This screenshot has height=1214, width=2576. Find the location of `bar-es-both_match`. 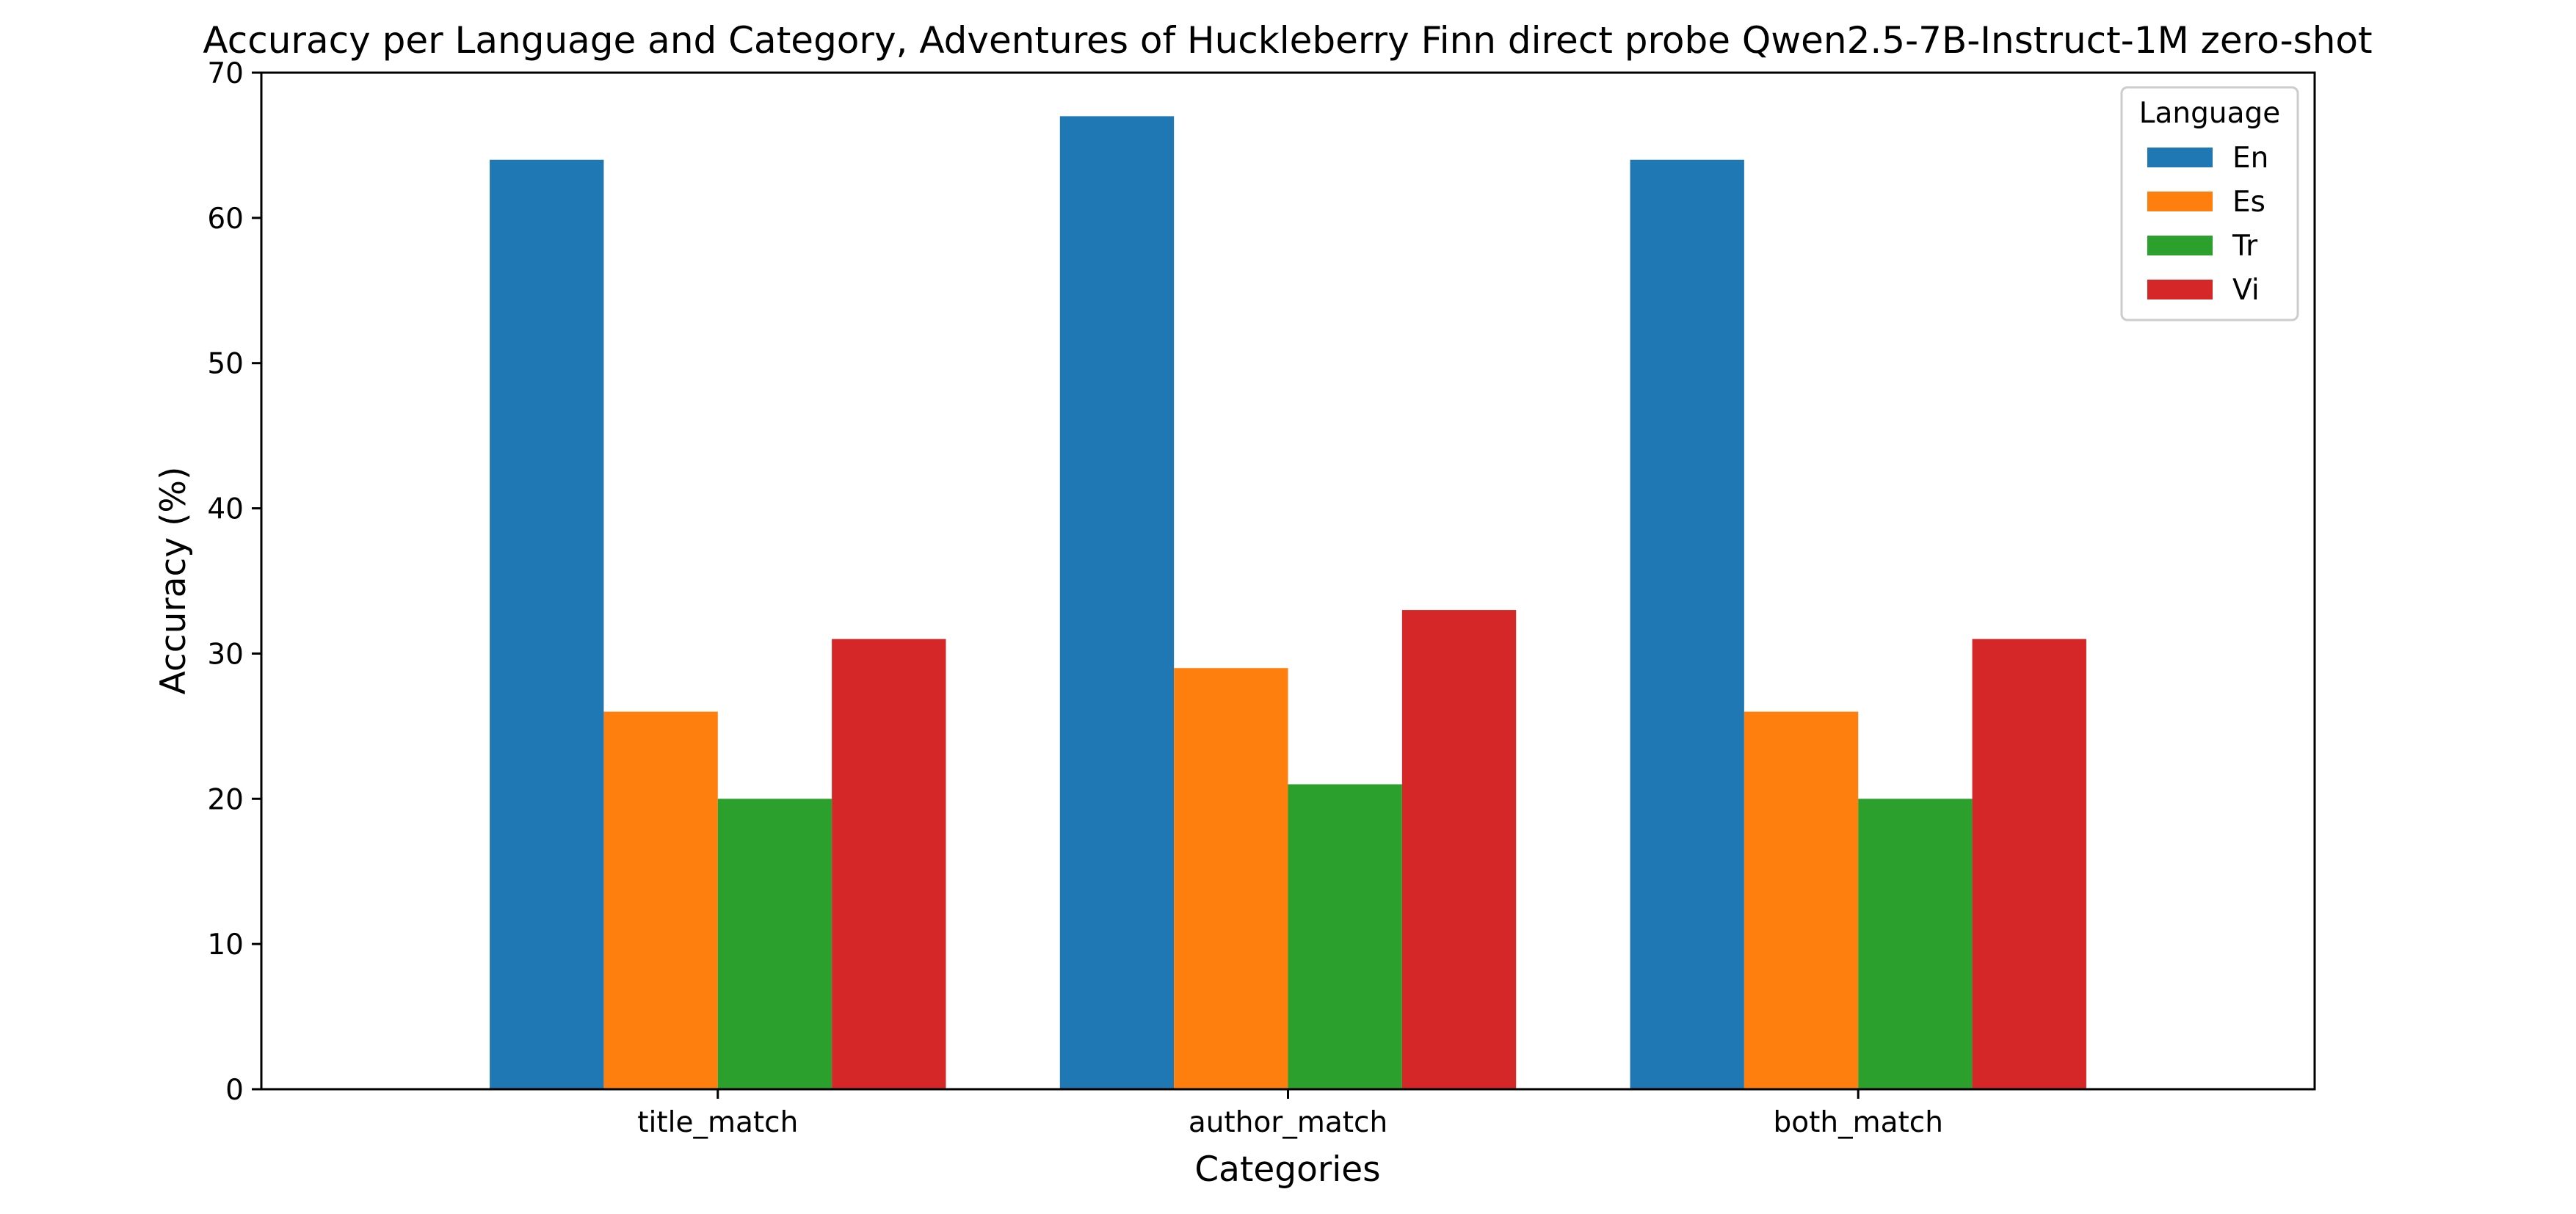

bar-es-both_match is located at coordinates (1801, 900).